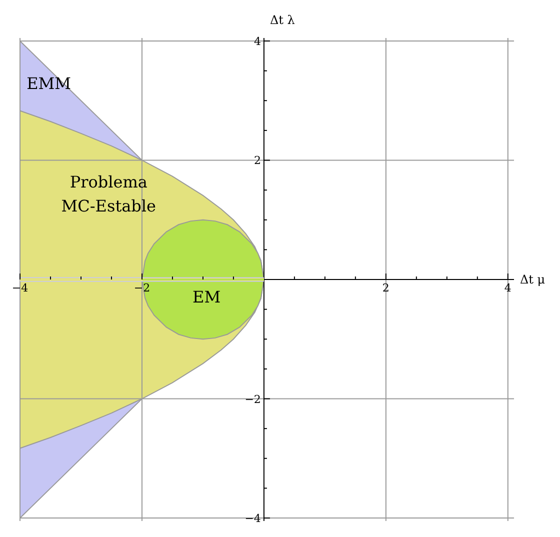 This screenshot has height=537, width=560. What do you see at coordinates (252, 399) in the screenshot?
I see `y-tick-label: −2` at bounding box center [252, 399].